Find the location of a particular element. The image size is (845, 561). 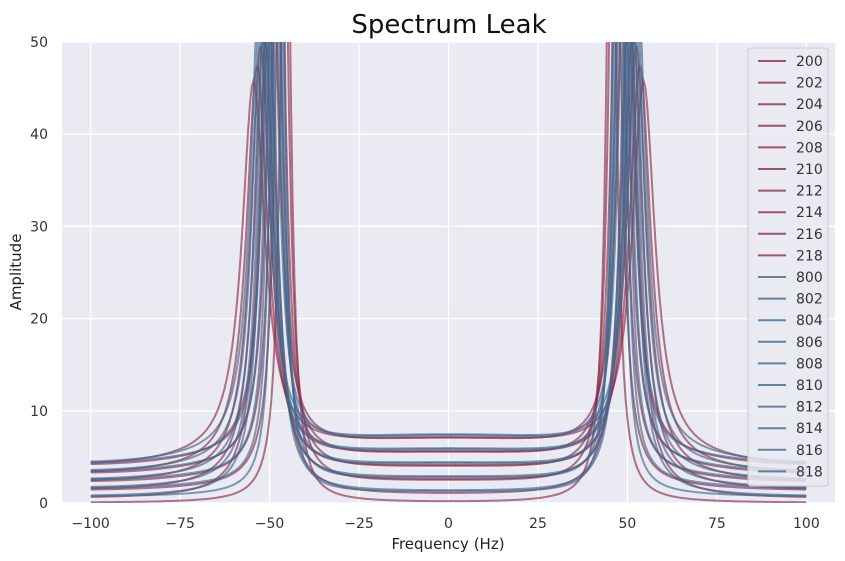

legend-box is located at coordinates (788, 267).